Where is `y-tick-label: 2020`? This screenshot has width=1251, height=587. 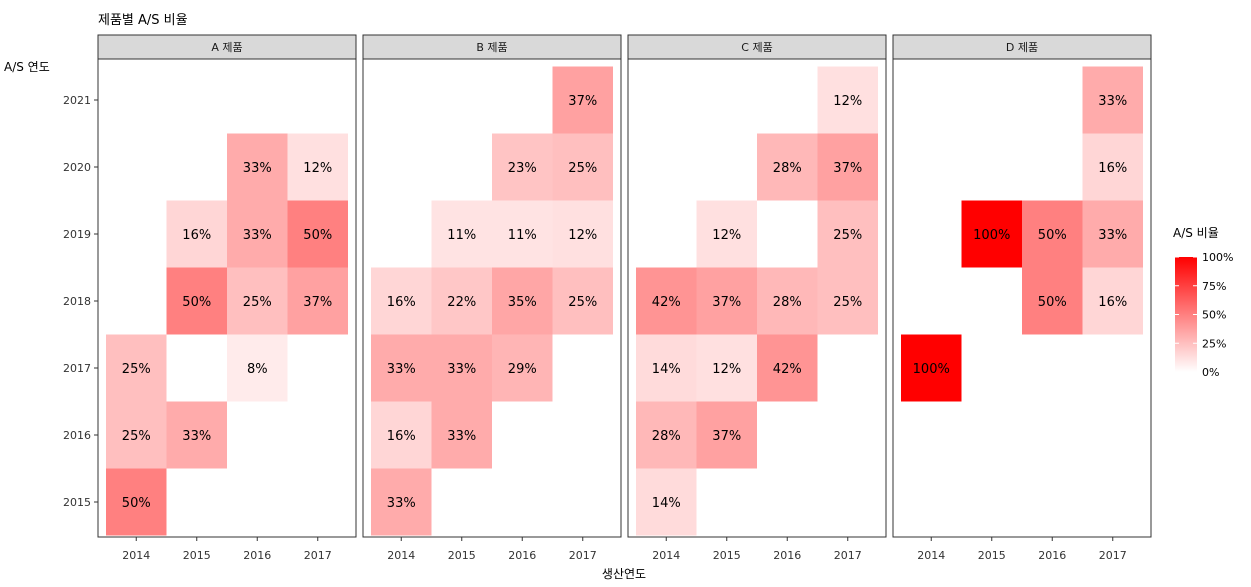 y-tick-label: 2020 is located at coordinates (77, 167).